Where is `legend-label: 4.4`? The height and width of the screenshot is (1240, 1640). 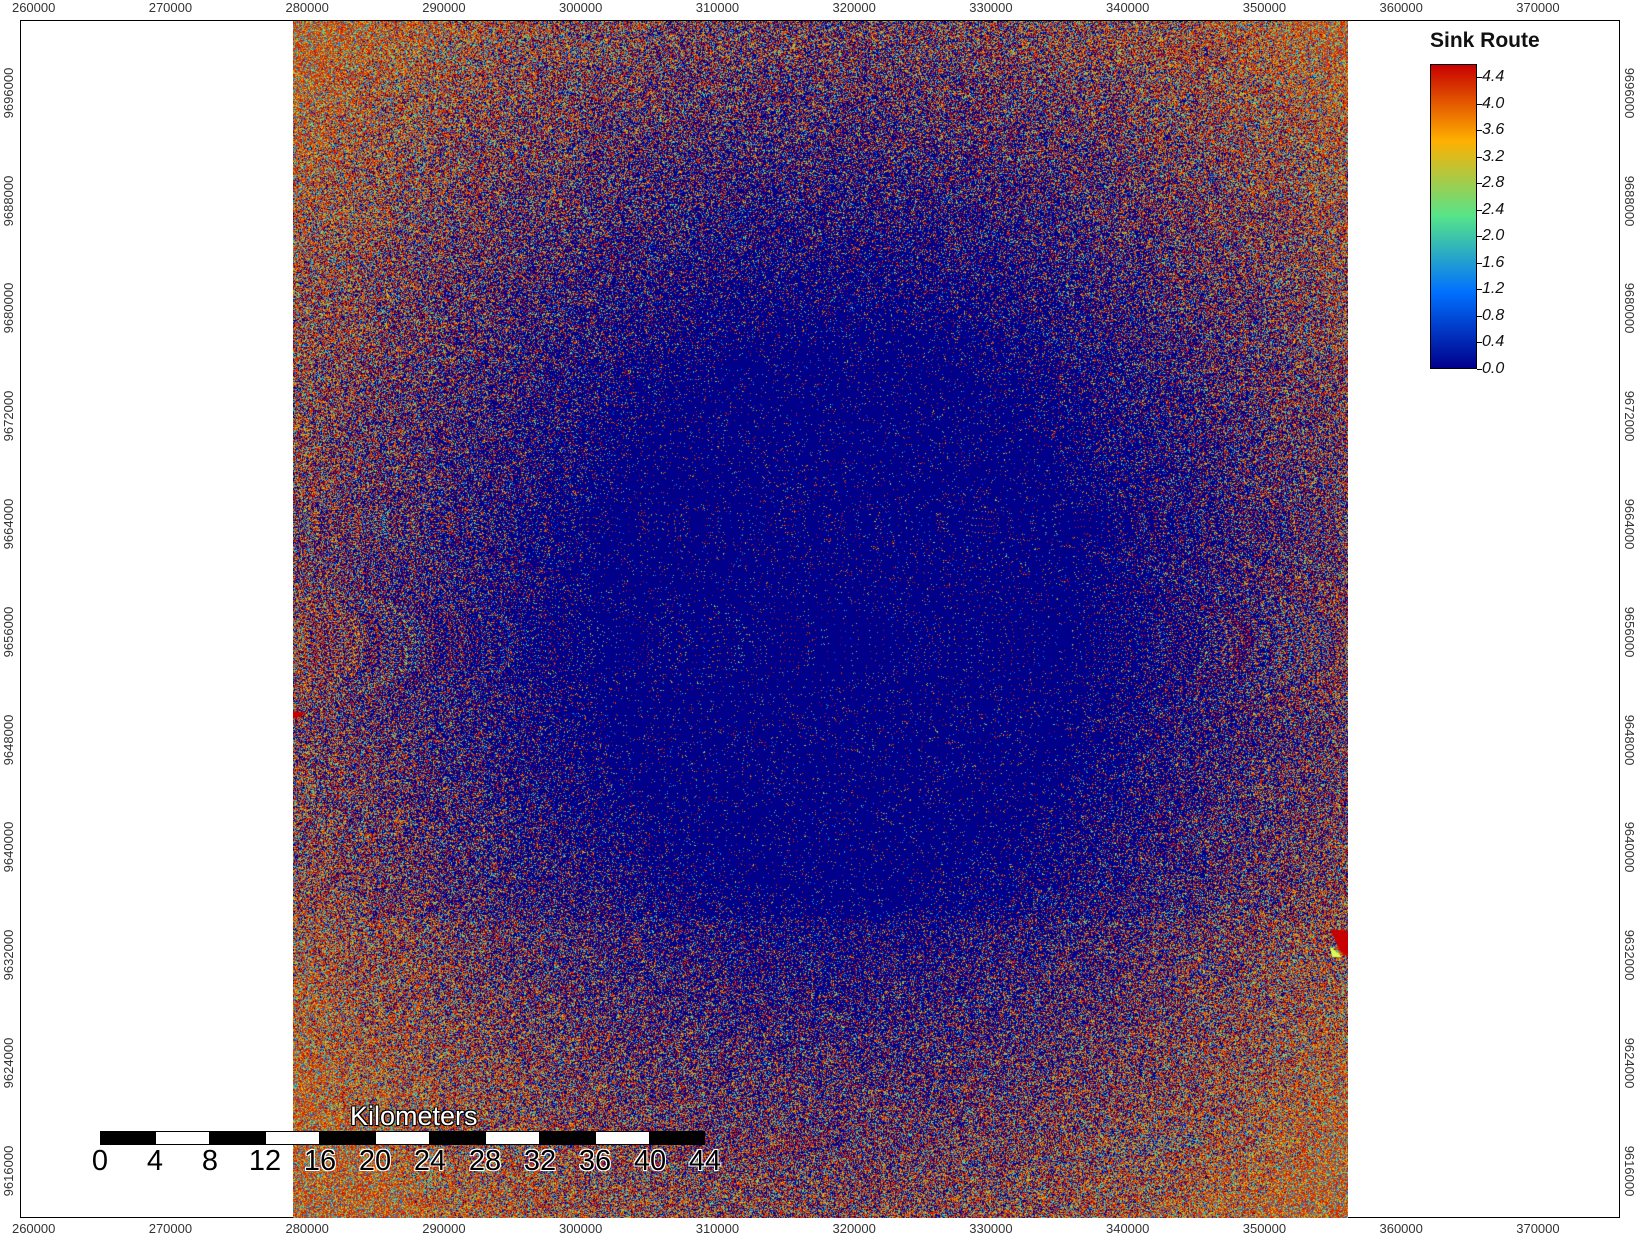 legend-label: 4.4 is located at coordinates (1493, 77).